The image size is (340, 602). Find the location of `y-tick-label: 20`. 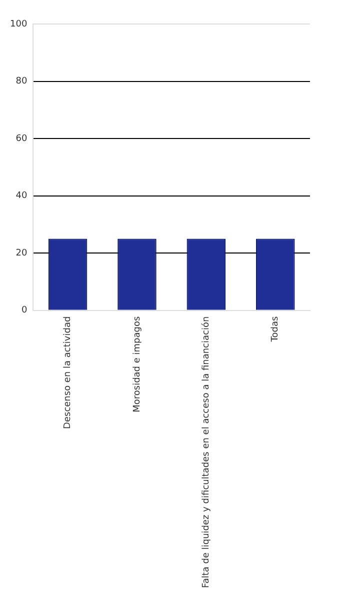

y-tick-label: 20 is located at coordinates (22, 253).